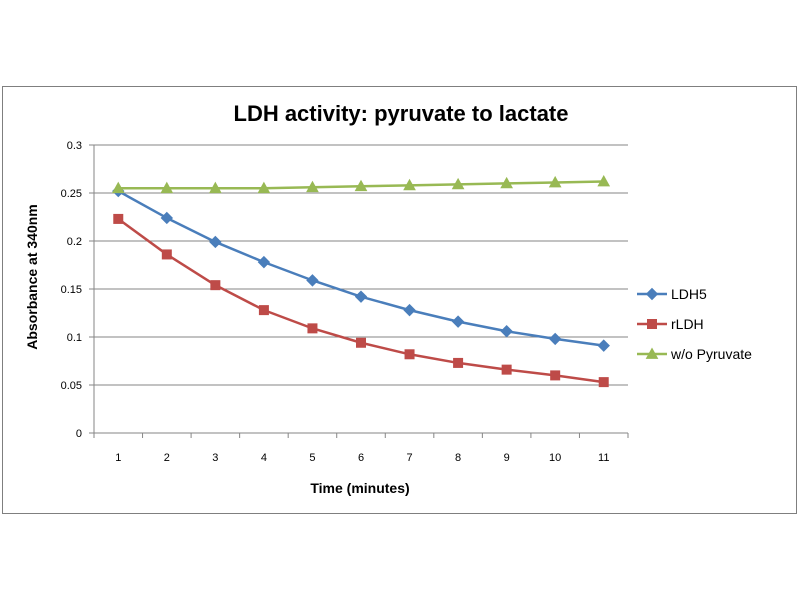  What do you see at coordinates (689, 294) in the screenshot?
I see `legend-label-ldh5: LDH5` at bounding box center [689, 294].